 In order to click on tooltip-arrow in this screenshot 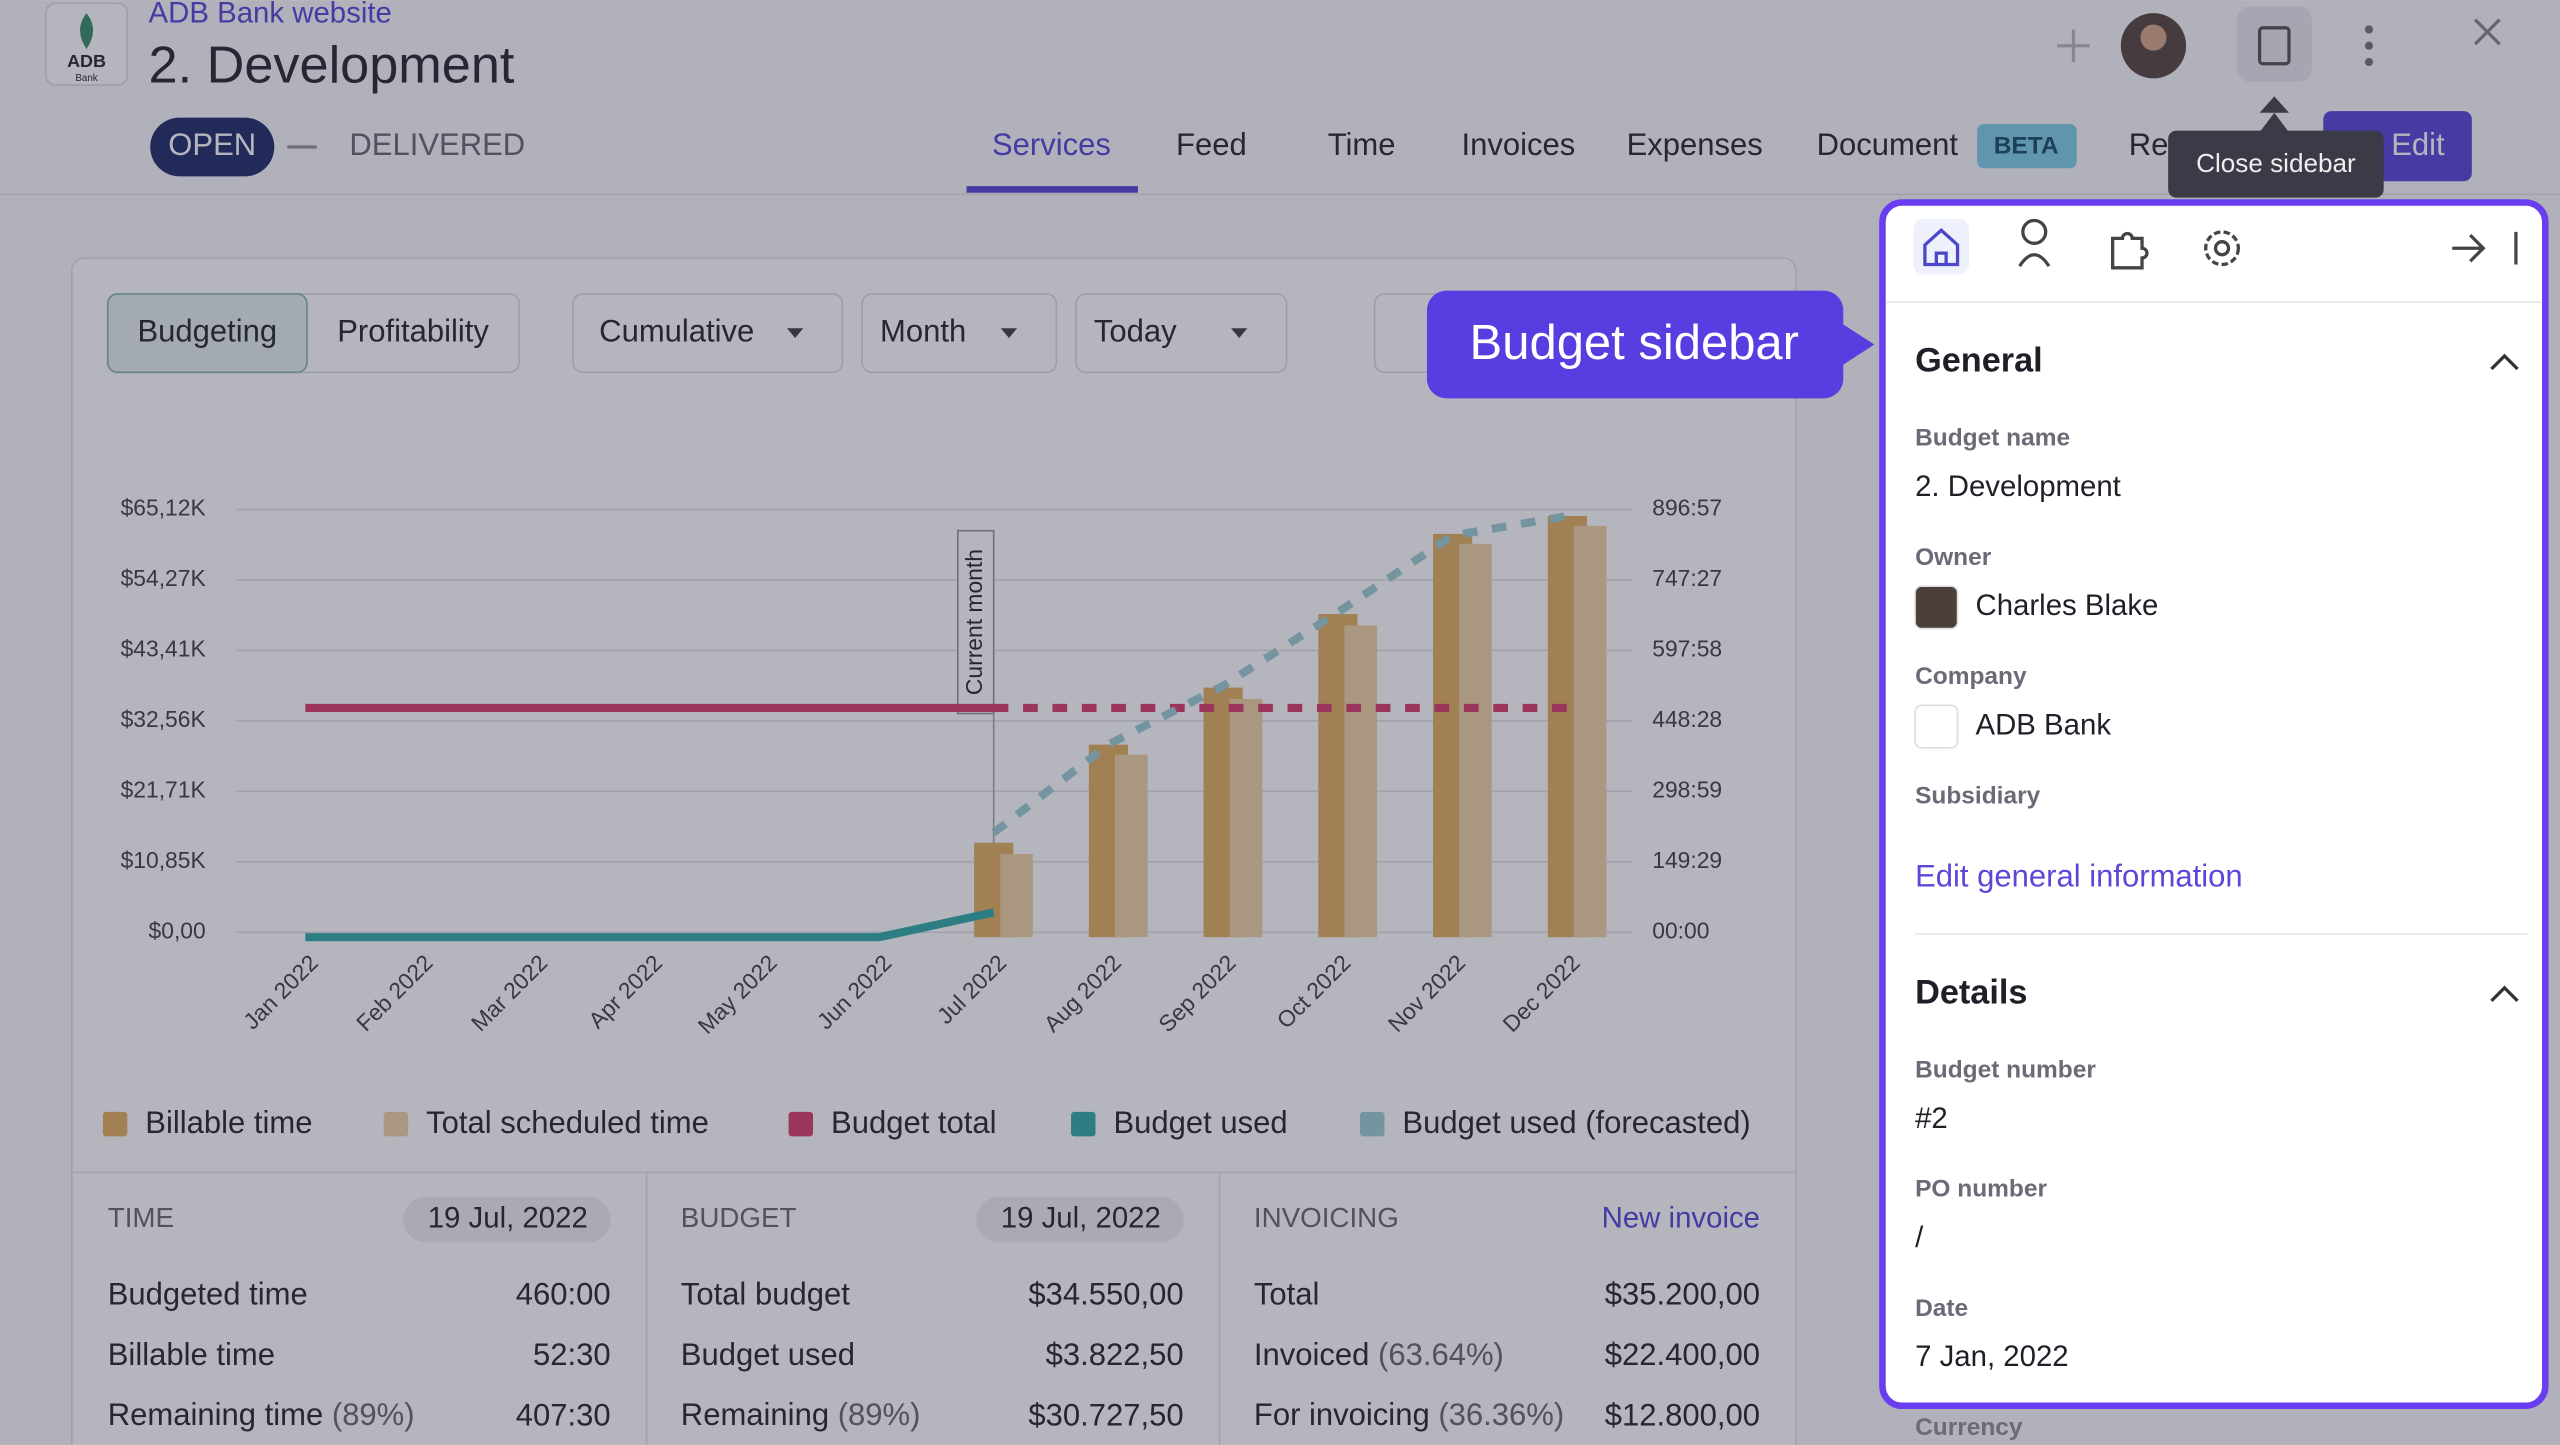, I will do `click(2274, 122)`.